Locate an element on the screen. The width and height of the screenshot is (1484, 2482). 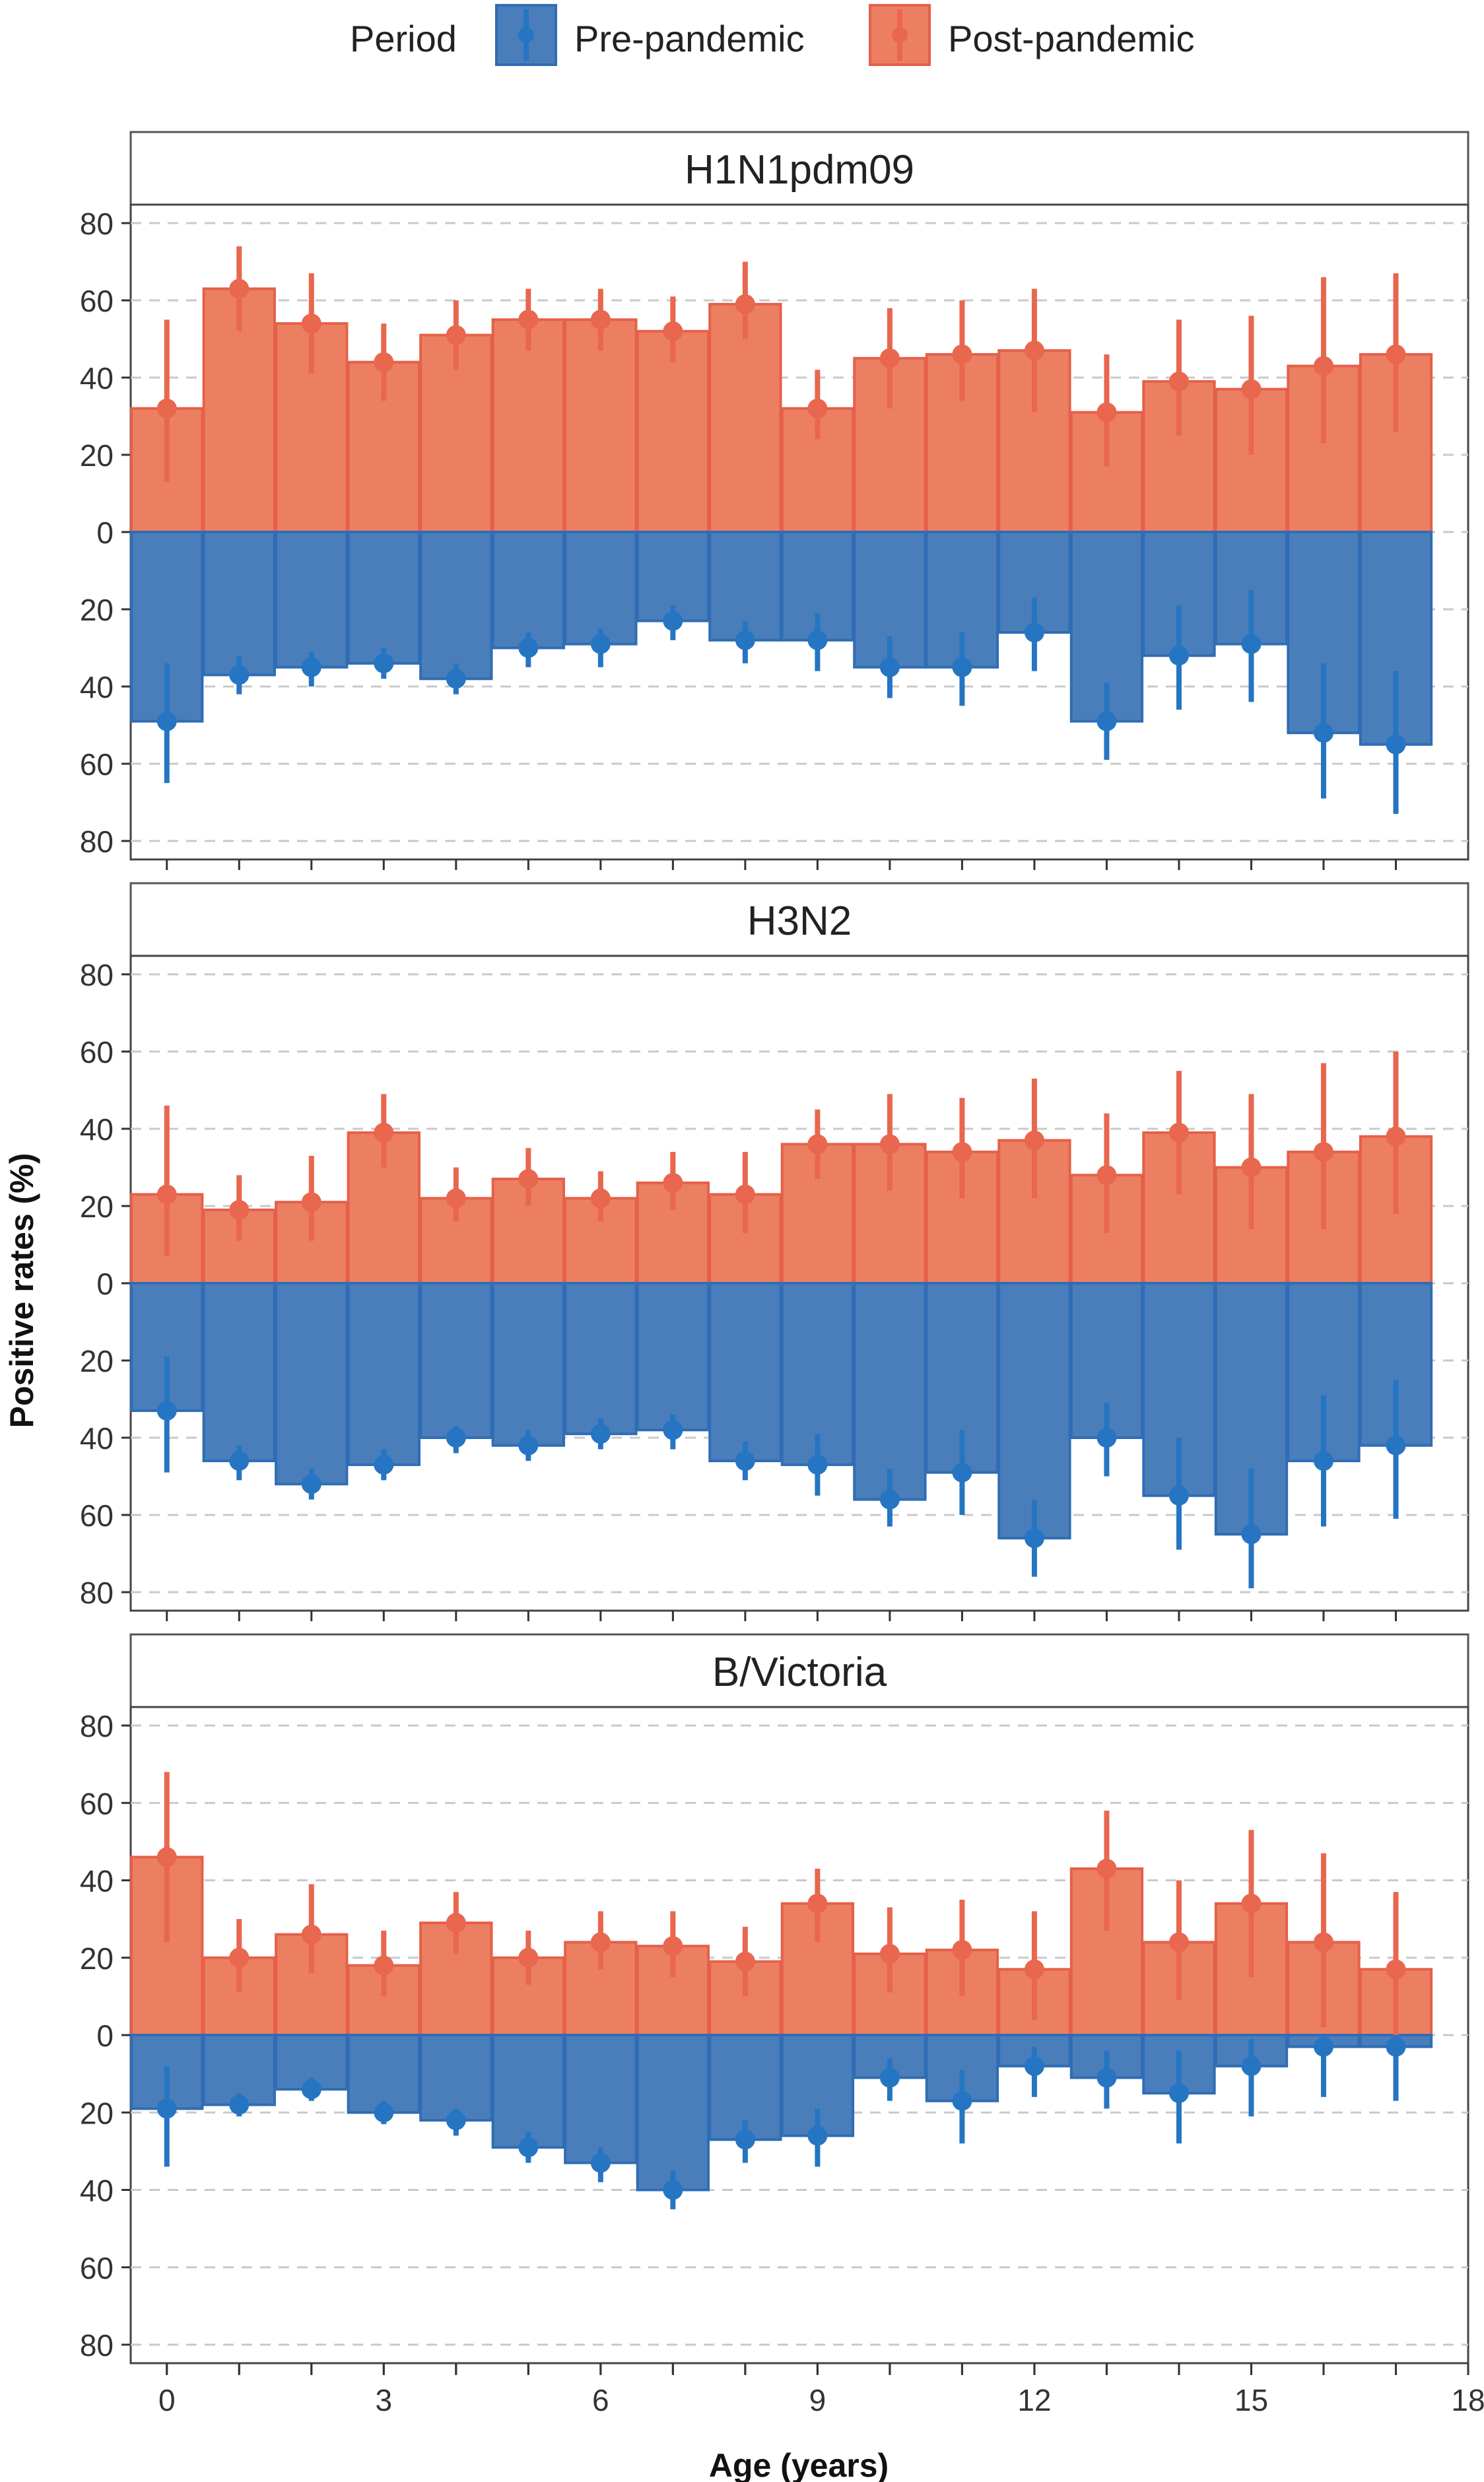
y-axis-label: Positive rates (%) is located at coordinates (22, 1290).